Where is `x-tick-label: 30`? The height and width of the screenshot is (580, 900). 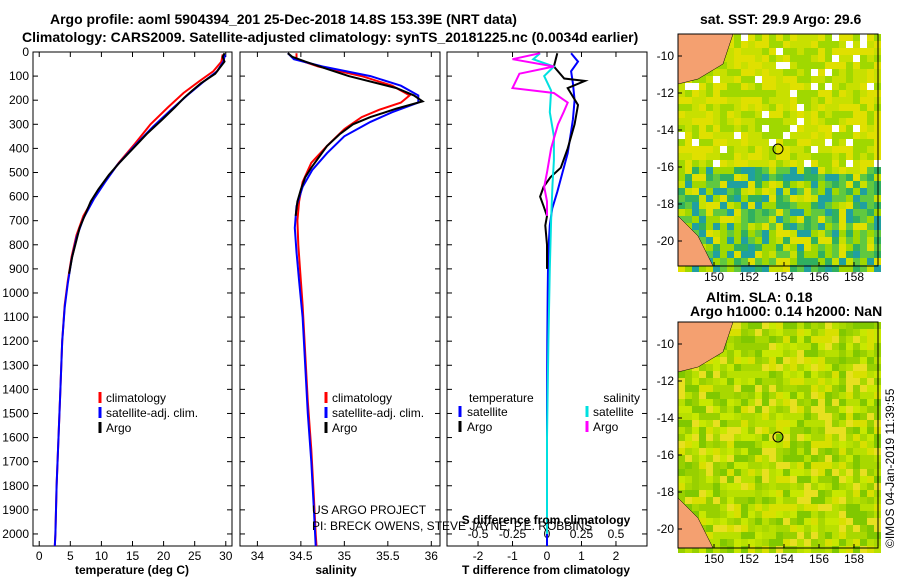
x-tick-label: 30 is located at coordinates (226, 556).